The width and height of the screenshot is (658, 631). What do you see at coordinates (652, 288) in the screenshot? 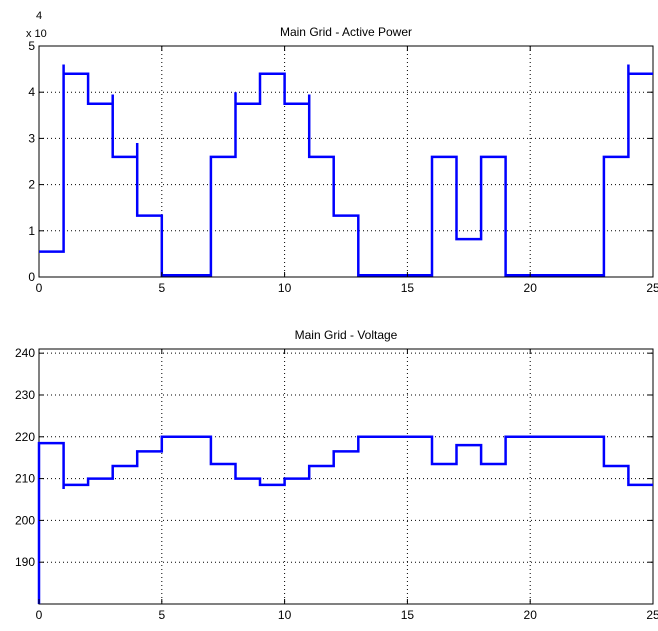
I see `active-power-xtick-label: 25` at bounding box center [652, 288].